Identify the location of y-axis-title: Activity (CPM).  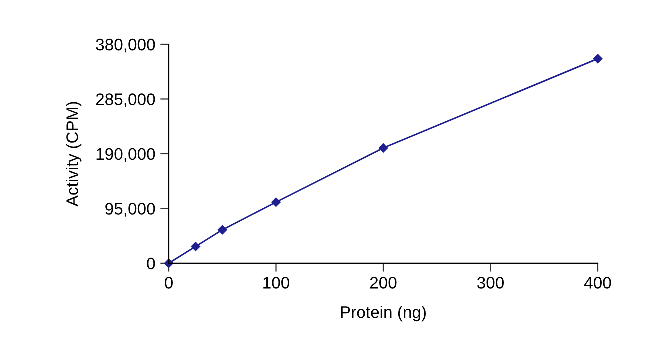
(74, 154).